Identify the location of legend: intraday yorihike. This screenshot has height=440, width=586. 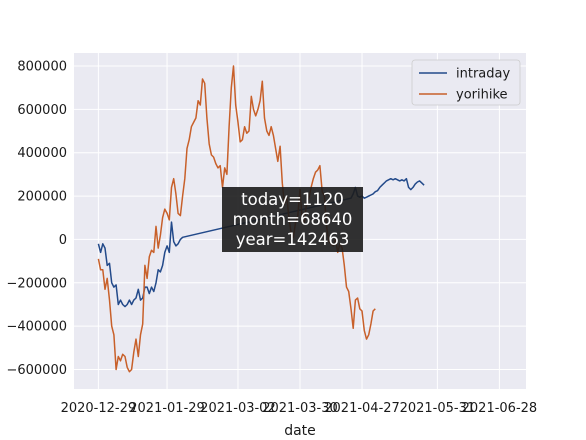
(466, 82).